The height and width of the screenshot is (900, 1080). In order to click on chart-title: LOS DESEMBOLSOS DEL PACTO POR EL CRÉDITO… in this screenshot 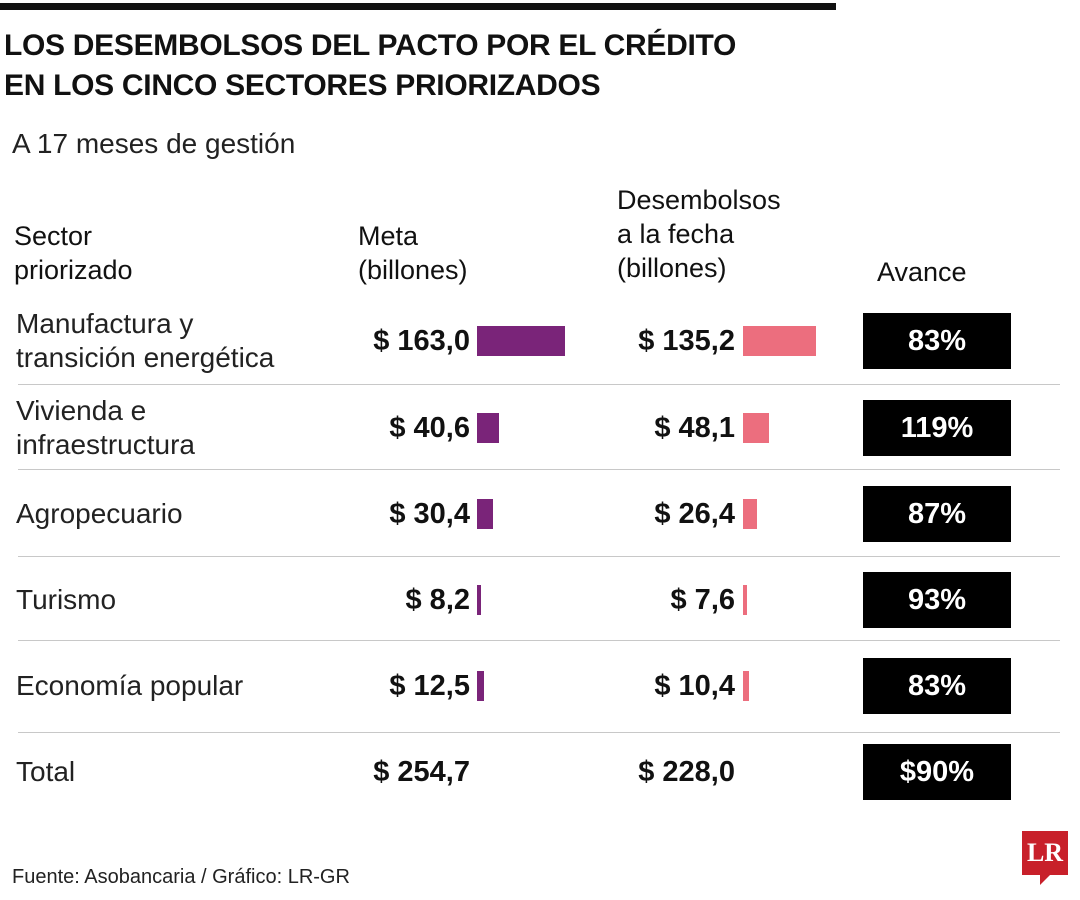, I will do `click(370, 66)`.